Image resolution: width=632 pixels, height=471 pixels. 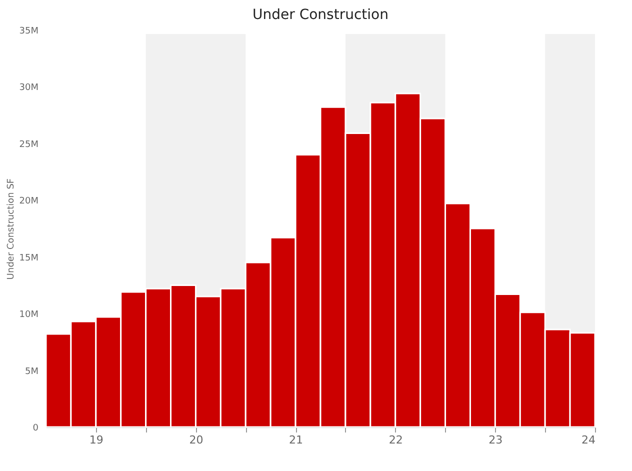 I want to click on y-tick-label: 5M, so click(x=31, y=371).